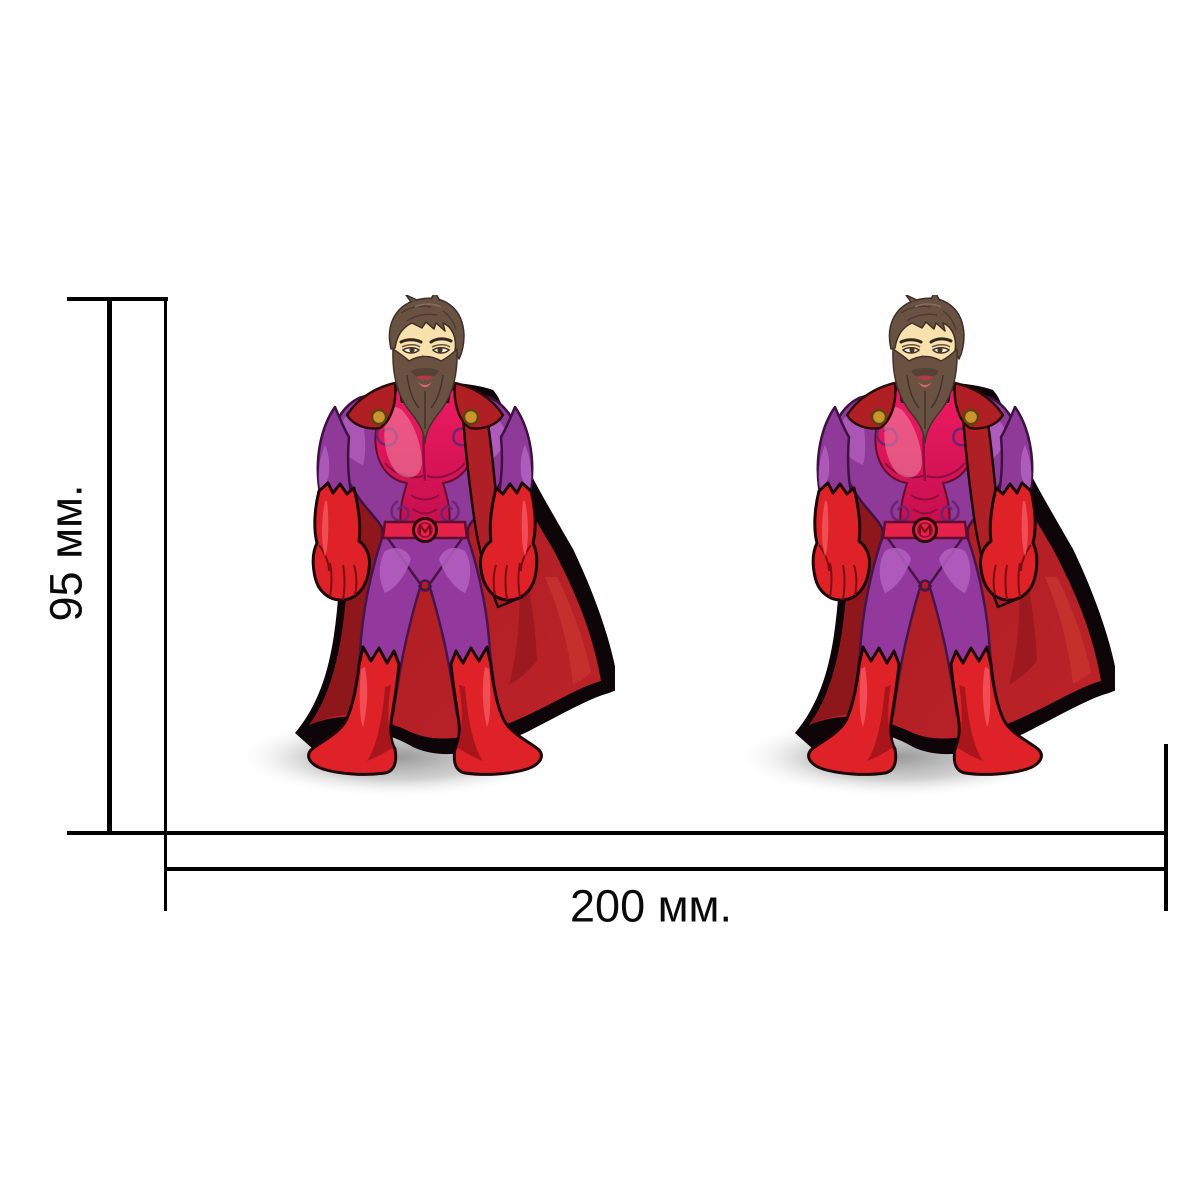 This screenshot has height=1200, width=1200. I want to click on extension-line-left, so click(165, 604).